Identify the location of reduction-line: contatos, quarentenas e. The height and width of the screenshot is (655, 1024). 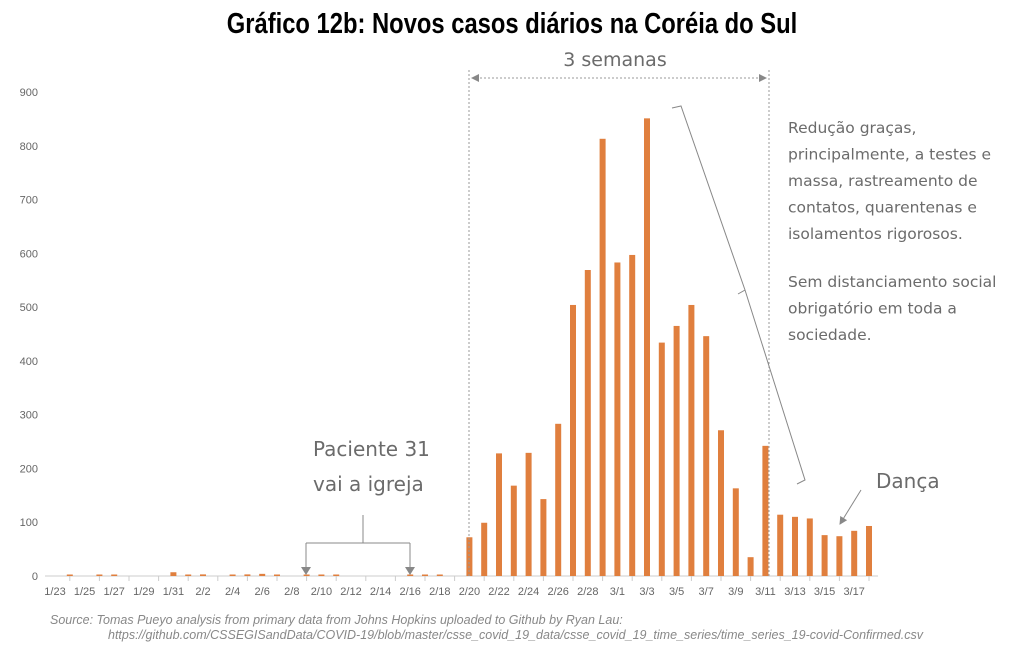
(882, 208).